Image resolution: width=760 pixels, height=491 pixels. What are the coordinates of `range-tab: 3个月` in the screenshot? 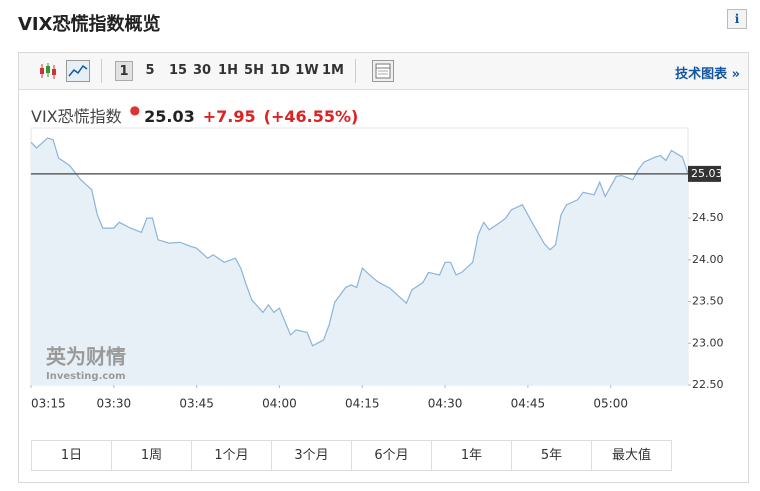 It's located at (312, 455).